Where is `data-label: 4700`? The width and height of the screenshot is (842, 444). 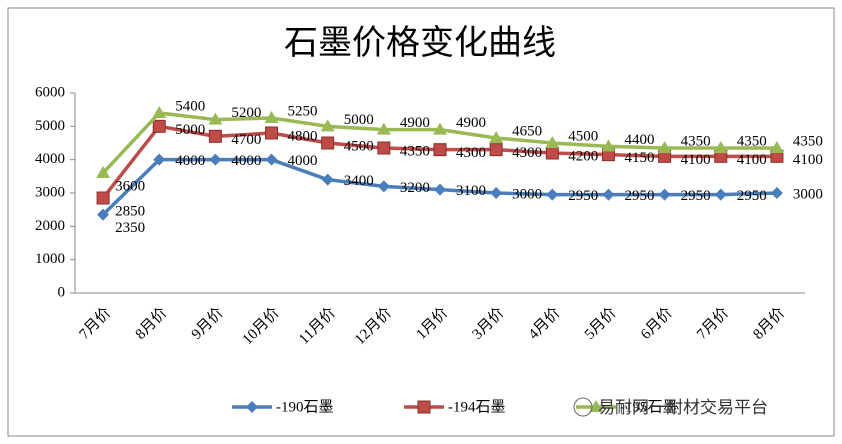
data-label: 4700 is located at coordinates (246, 140).